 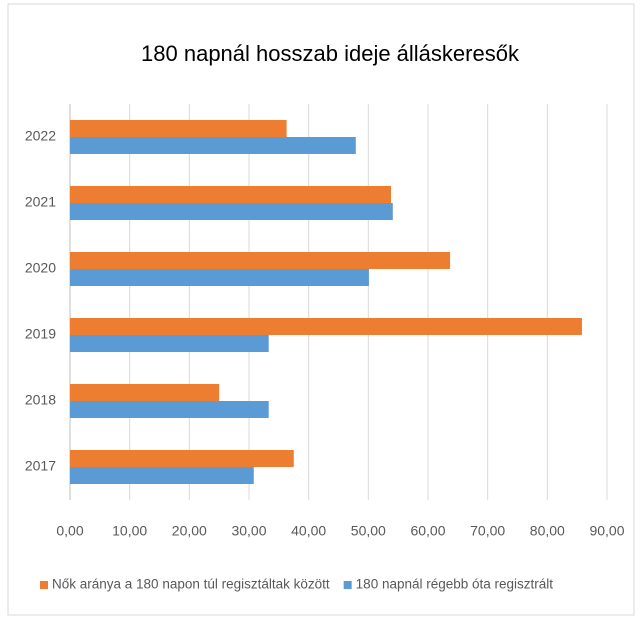 I want to click on x-tick-label: 30,00, so click(x=248, y=531).